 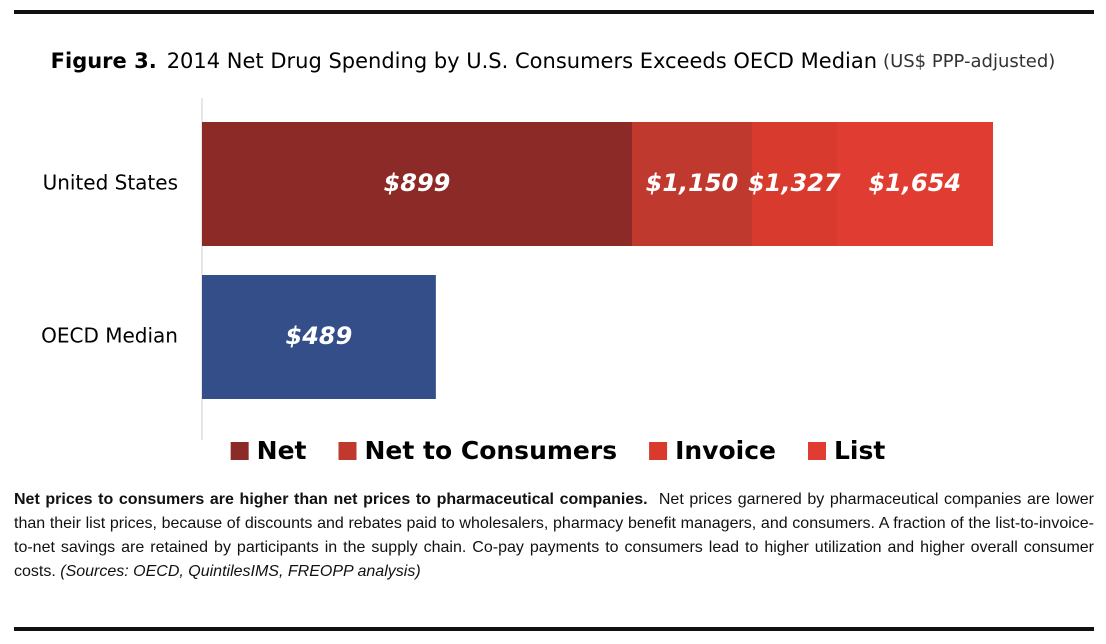 What do you see at coordinates (969, 61) in the screenshot?
I see `subtitle: (US$ PPP-adjusted)` at bounding box center [969, 61].